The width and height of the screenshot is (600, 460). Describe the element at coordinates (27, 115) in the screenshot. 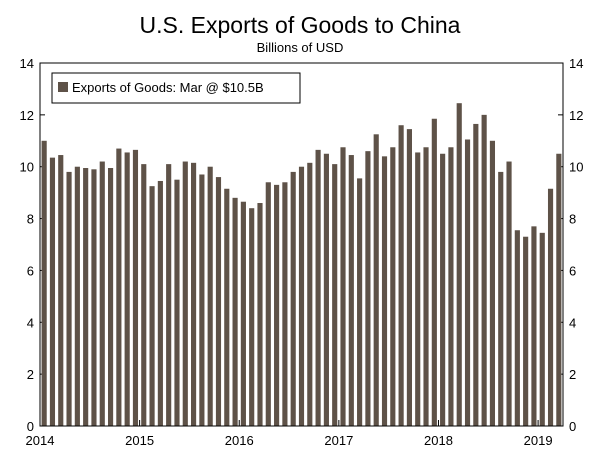

I see `y-tick-label-left: 12` at that location.